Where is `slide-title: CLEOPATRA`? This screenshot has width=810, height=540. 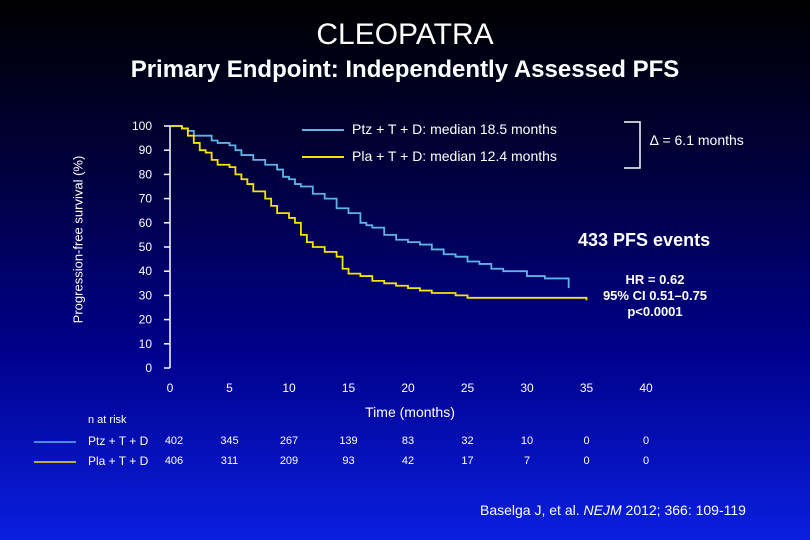 slide-title: CLEOPATRA is located at coordinates (405, 34).